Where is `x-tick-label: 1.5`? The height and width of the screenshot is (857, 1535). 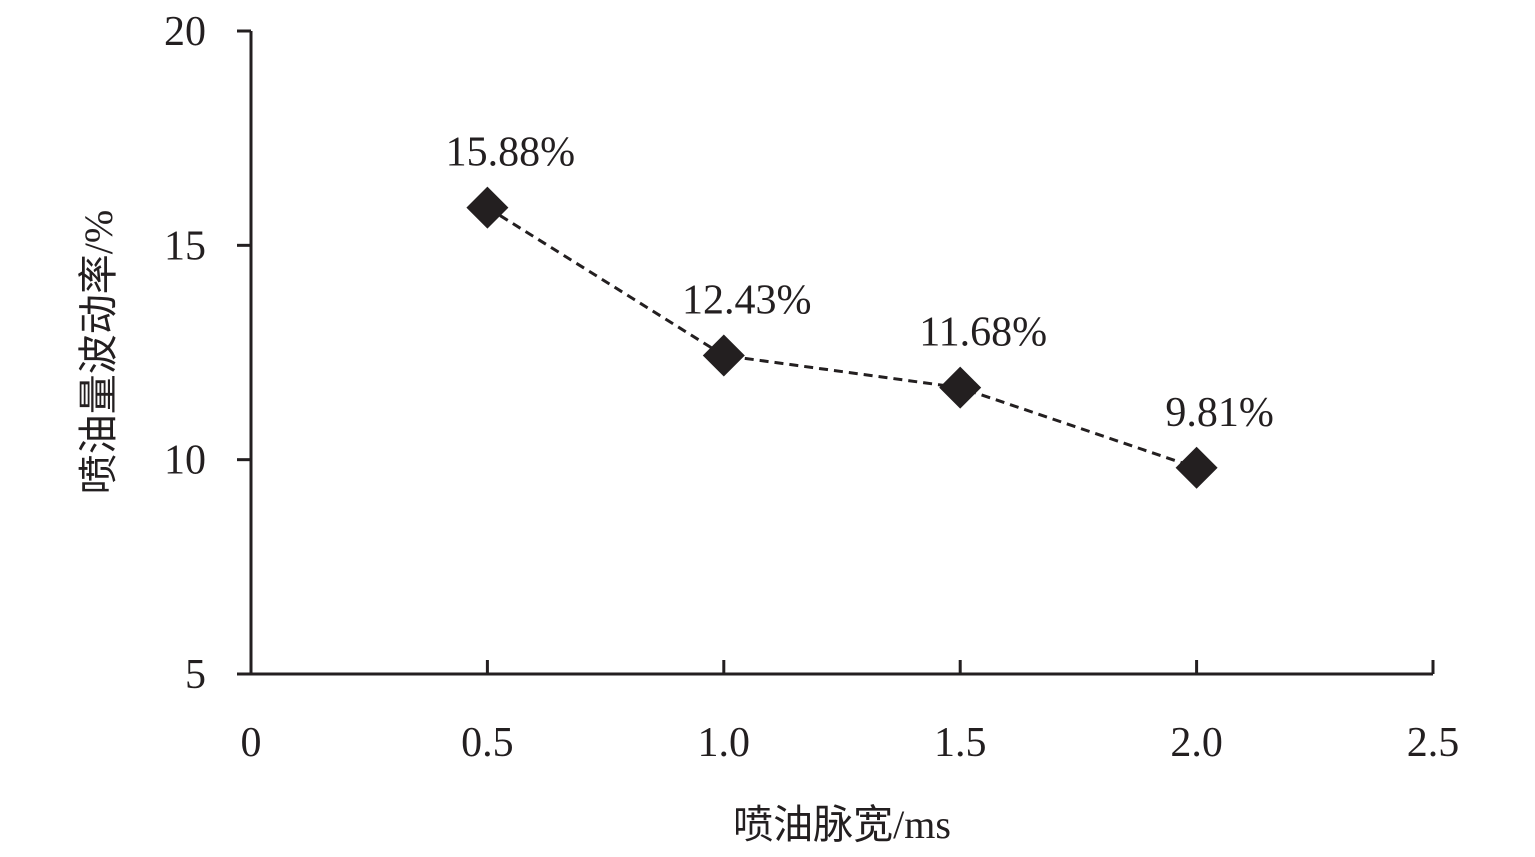
x-tick-label: 1.5 is located at coordinates (960, 743).